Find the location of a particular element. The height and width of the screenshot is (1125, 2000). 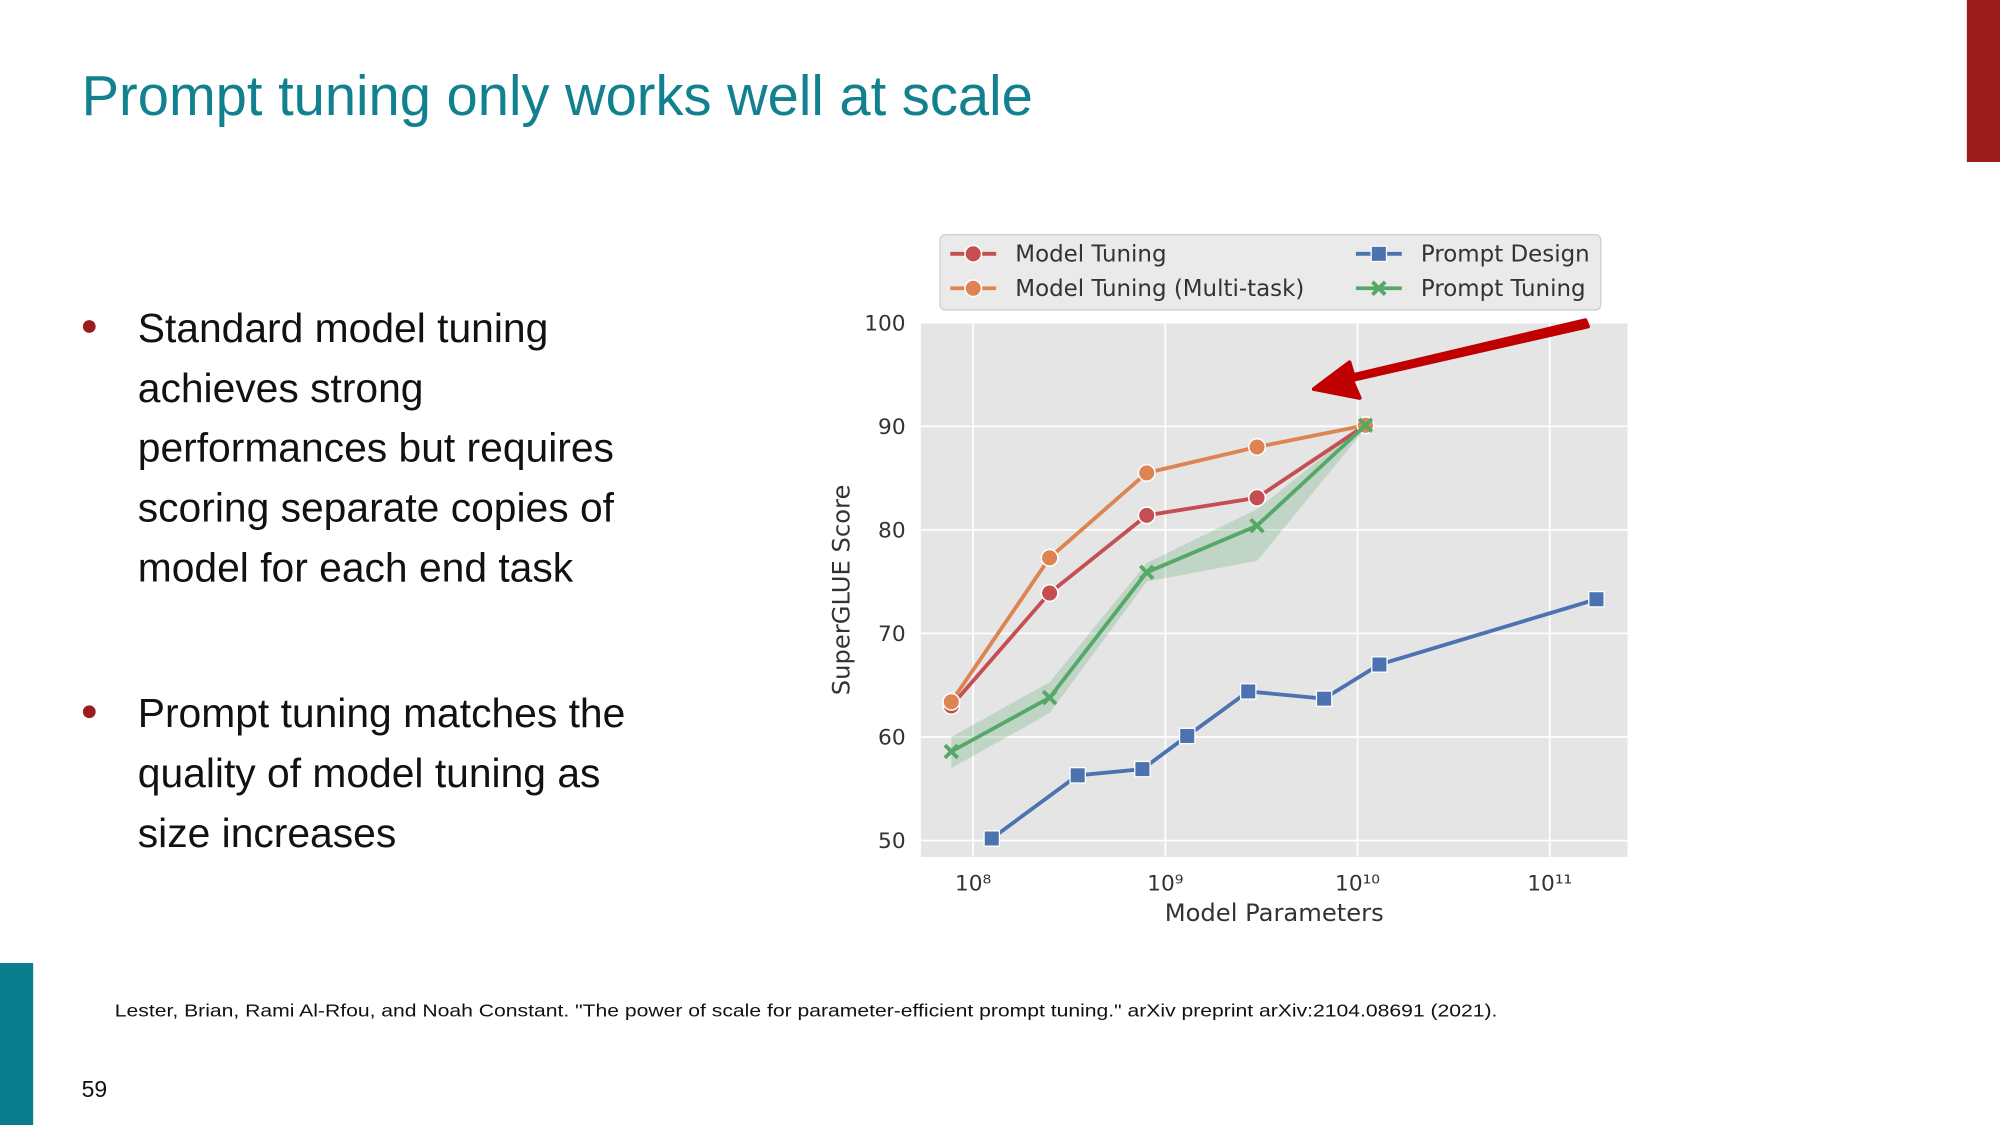

bullet-text: scoring separate copies of is located at coordinates (376, 508).